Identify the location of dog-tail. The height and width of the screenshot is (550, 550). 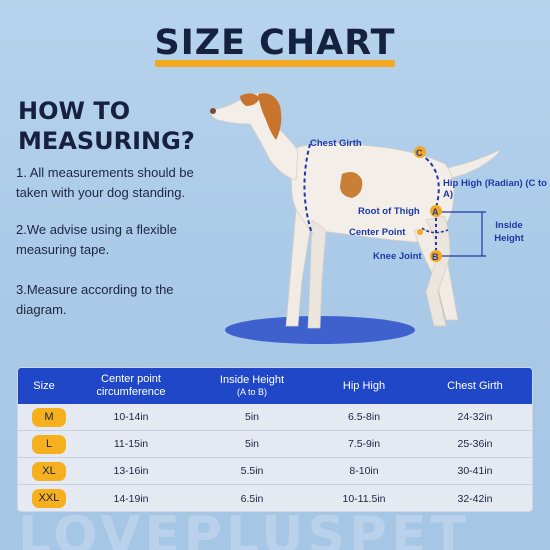
(474, 164).